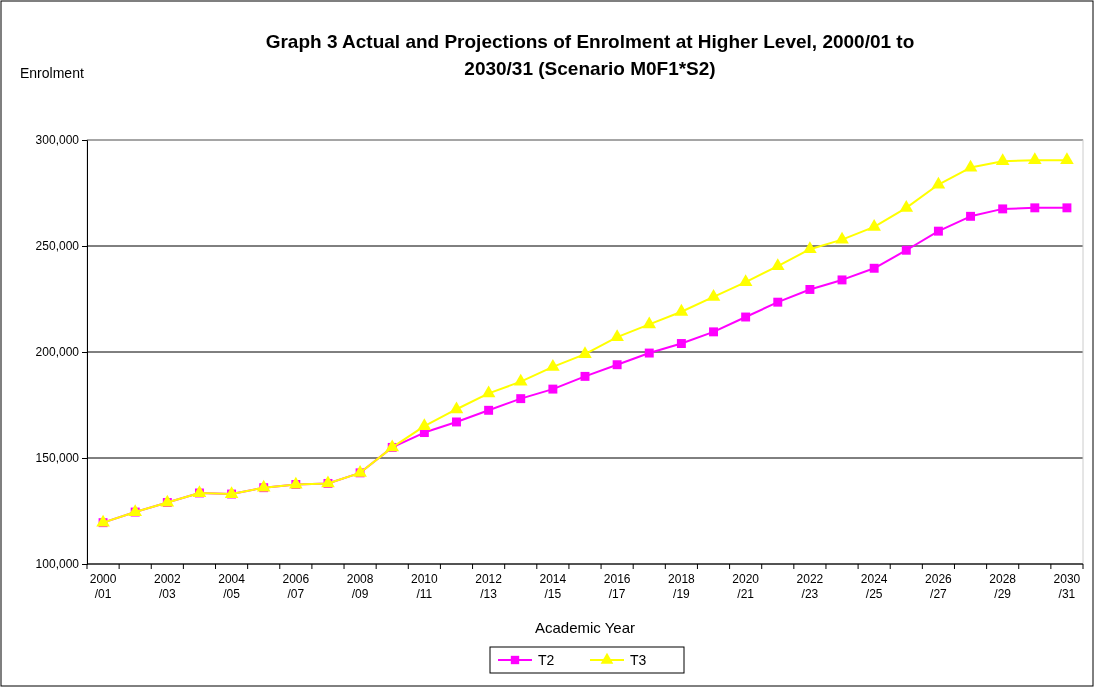 This screenshot has width=1094, height=687. I want to click on x-tick-label: 2030 /31, so click(1067, 586).